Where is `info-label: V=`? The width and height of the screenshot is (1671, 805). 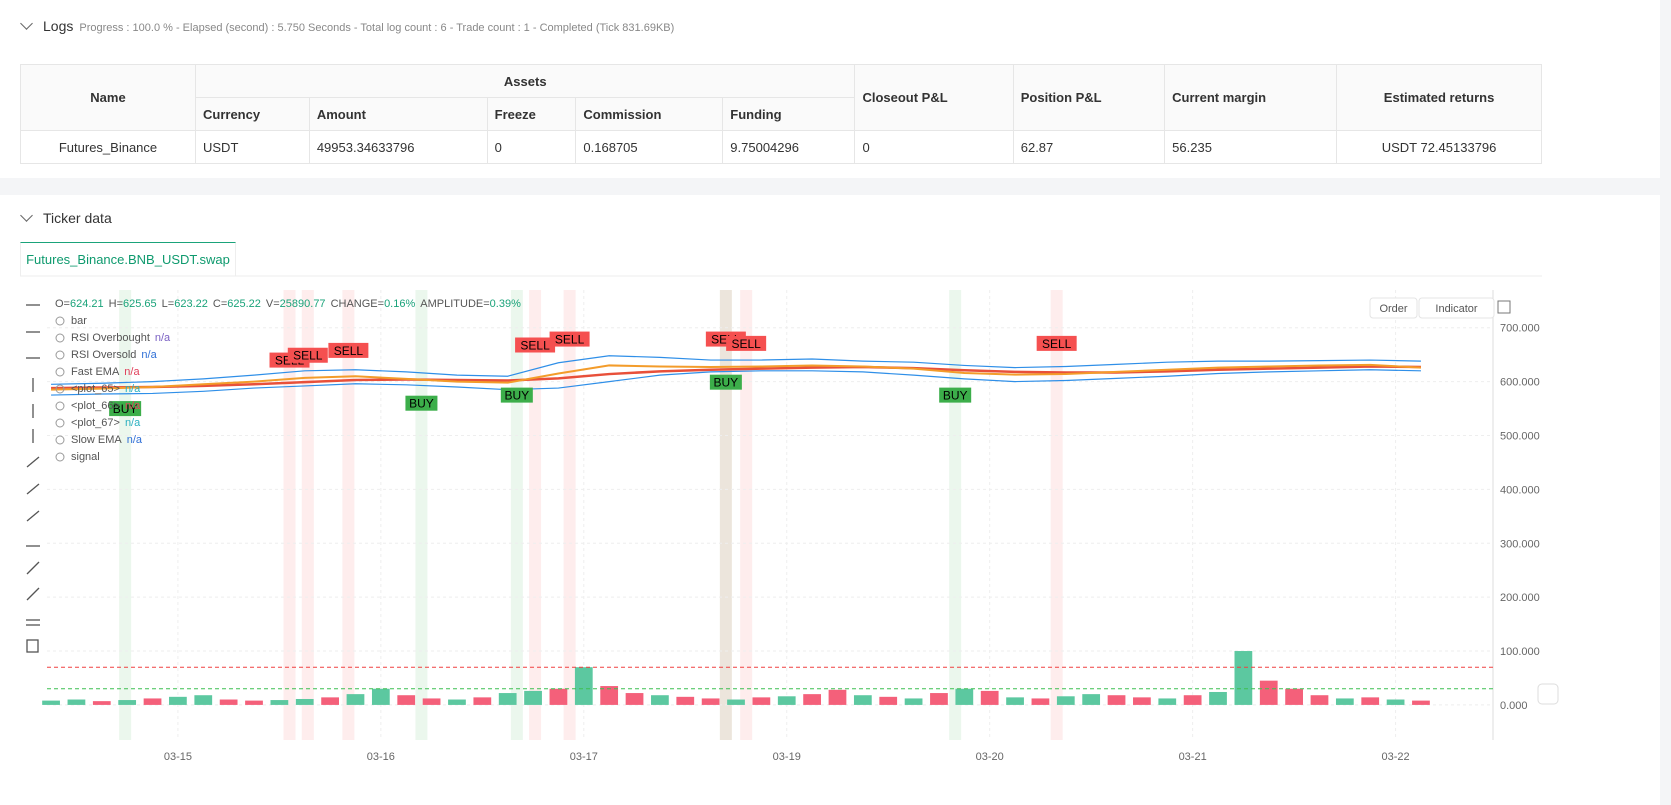
info-label: V= is located at coordinates (273, 304).